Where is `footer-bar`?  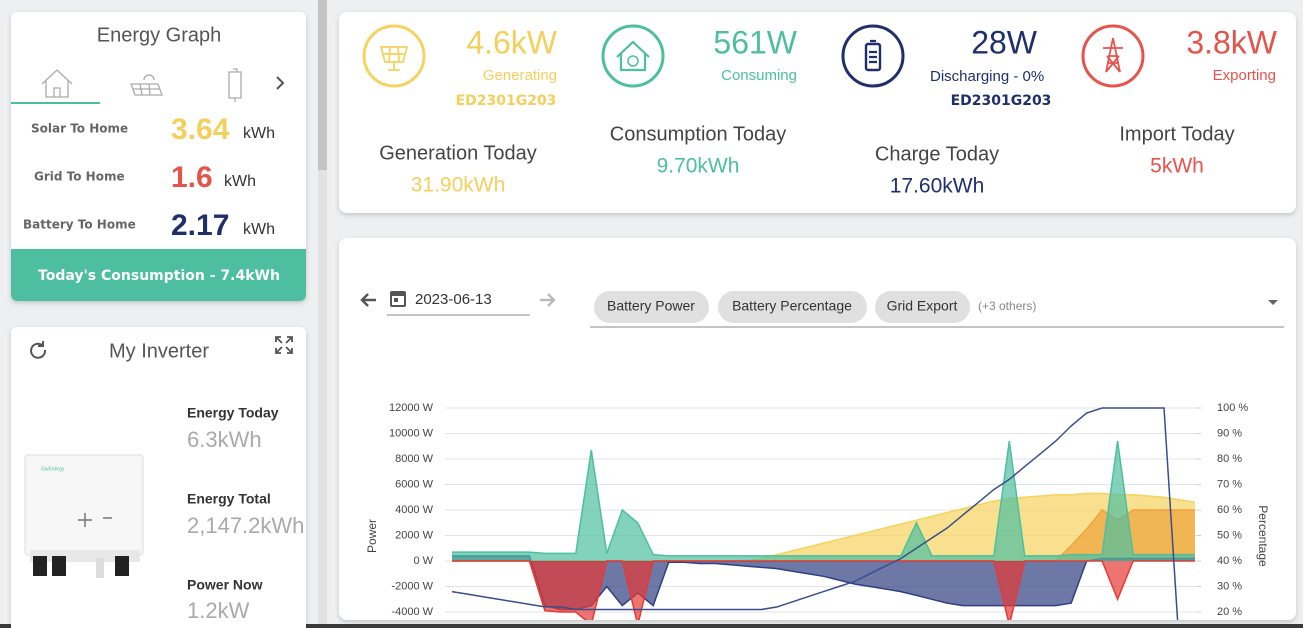
footer-bar is located at coordinates (158, 275).